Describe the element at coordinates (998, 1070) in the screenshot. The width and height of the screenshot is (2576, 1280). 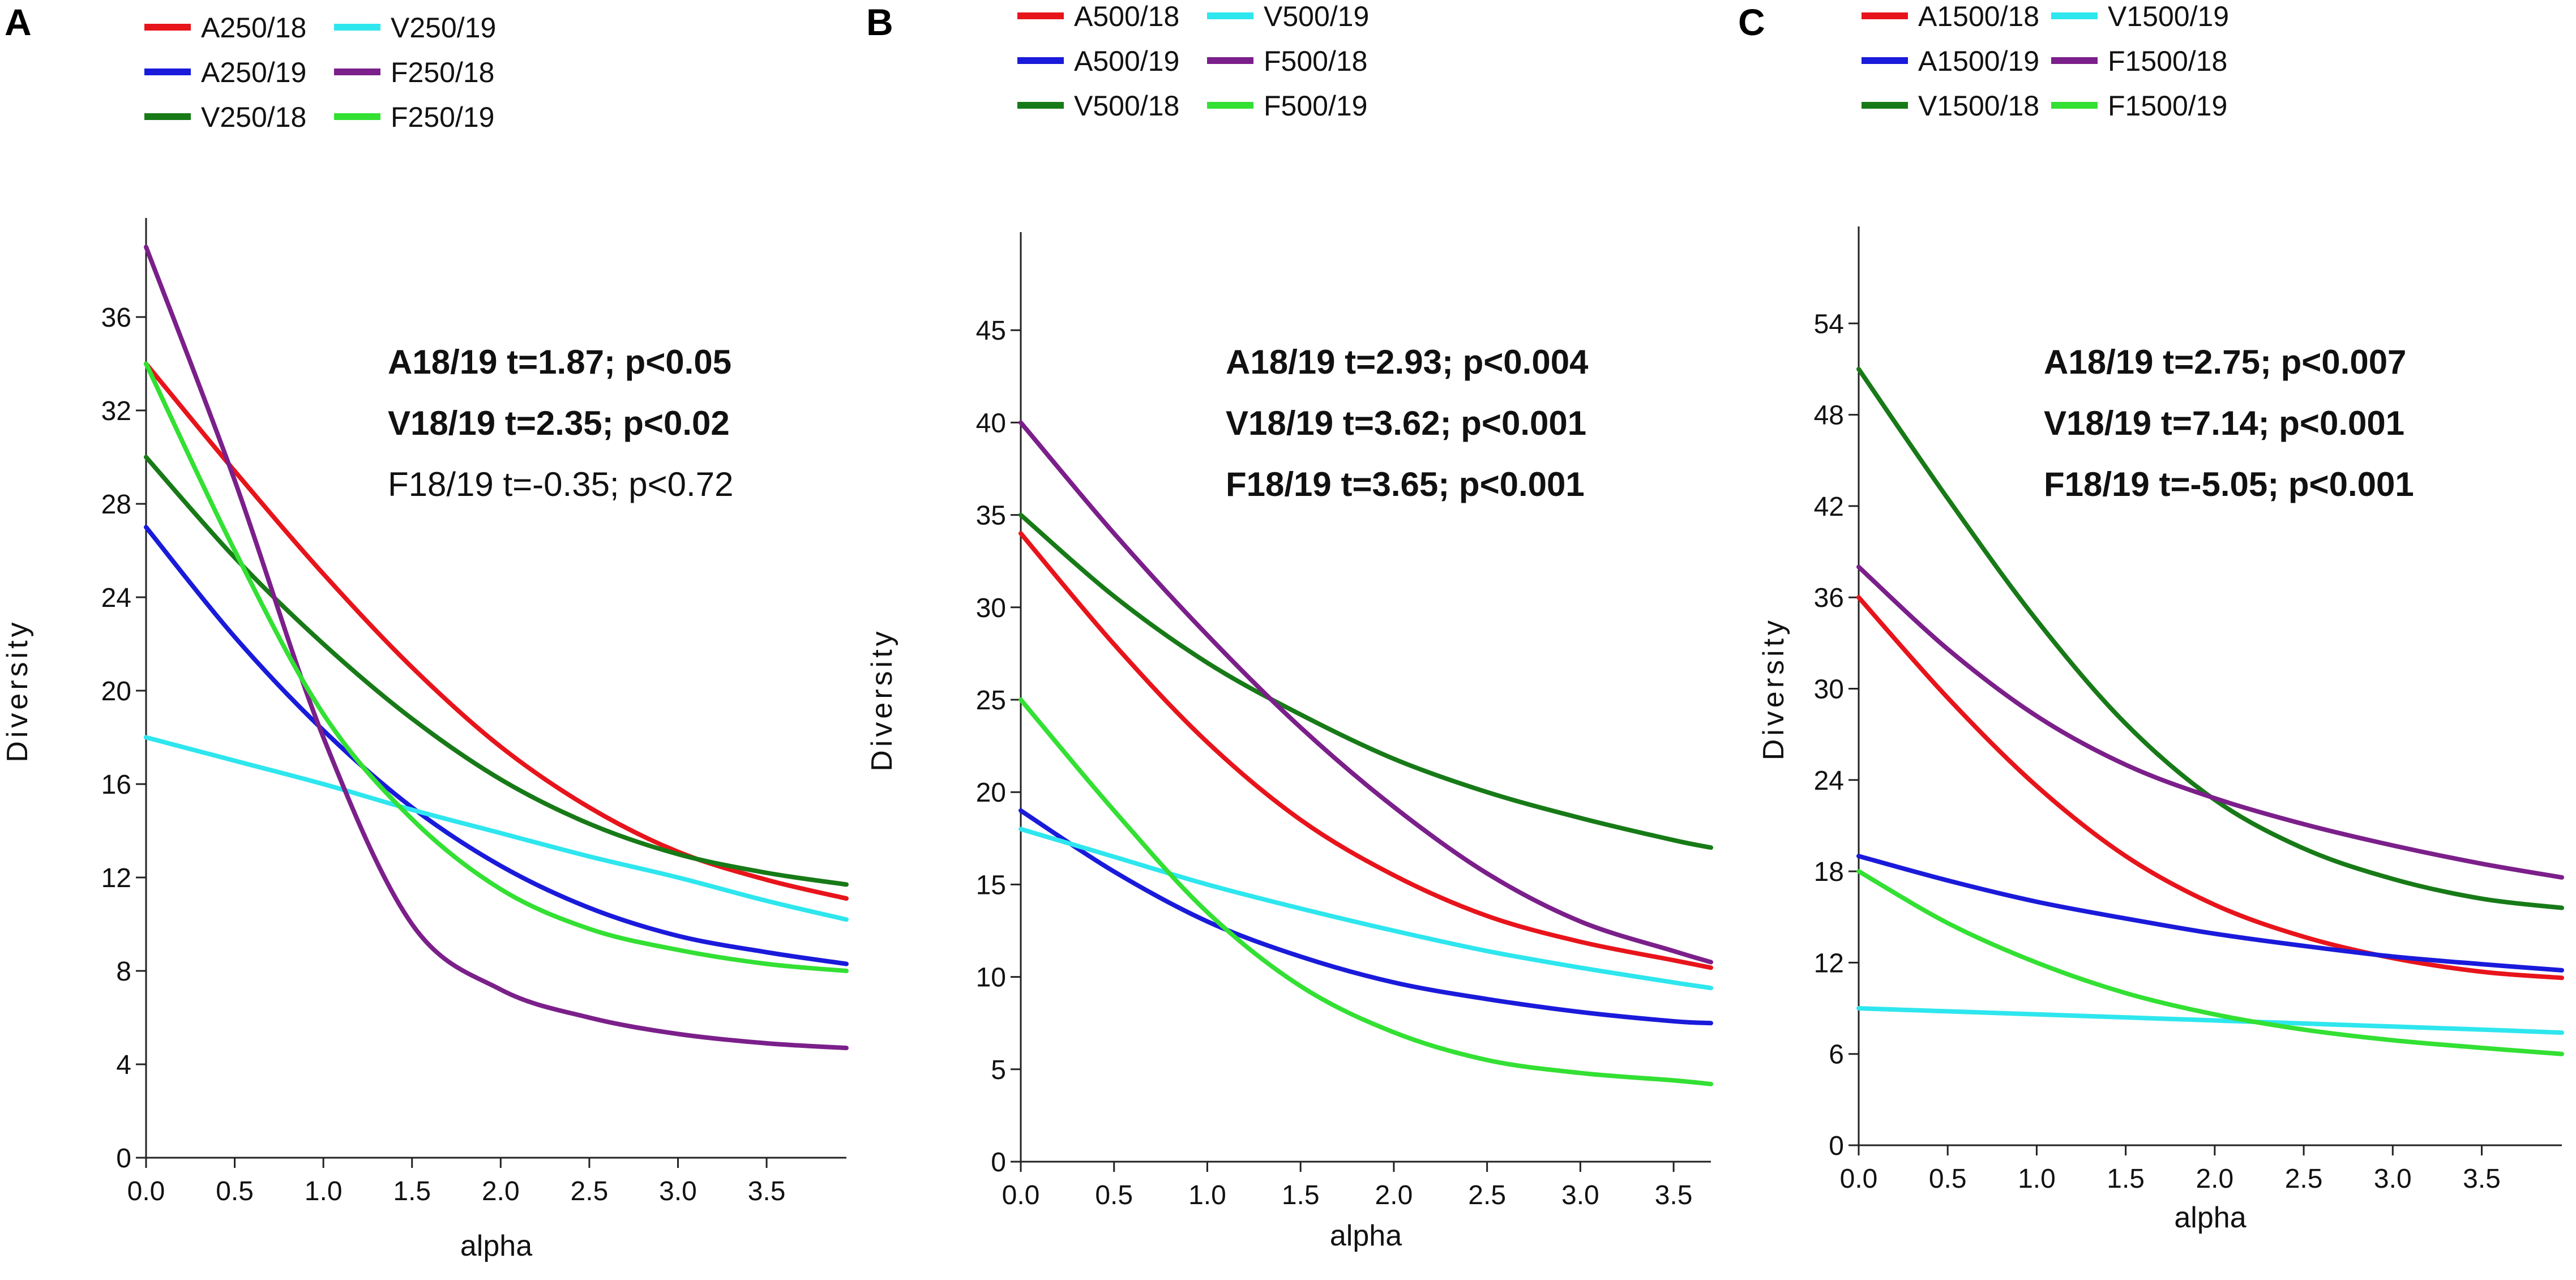
I see `y-tick-label: 5` at that location.